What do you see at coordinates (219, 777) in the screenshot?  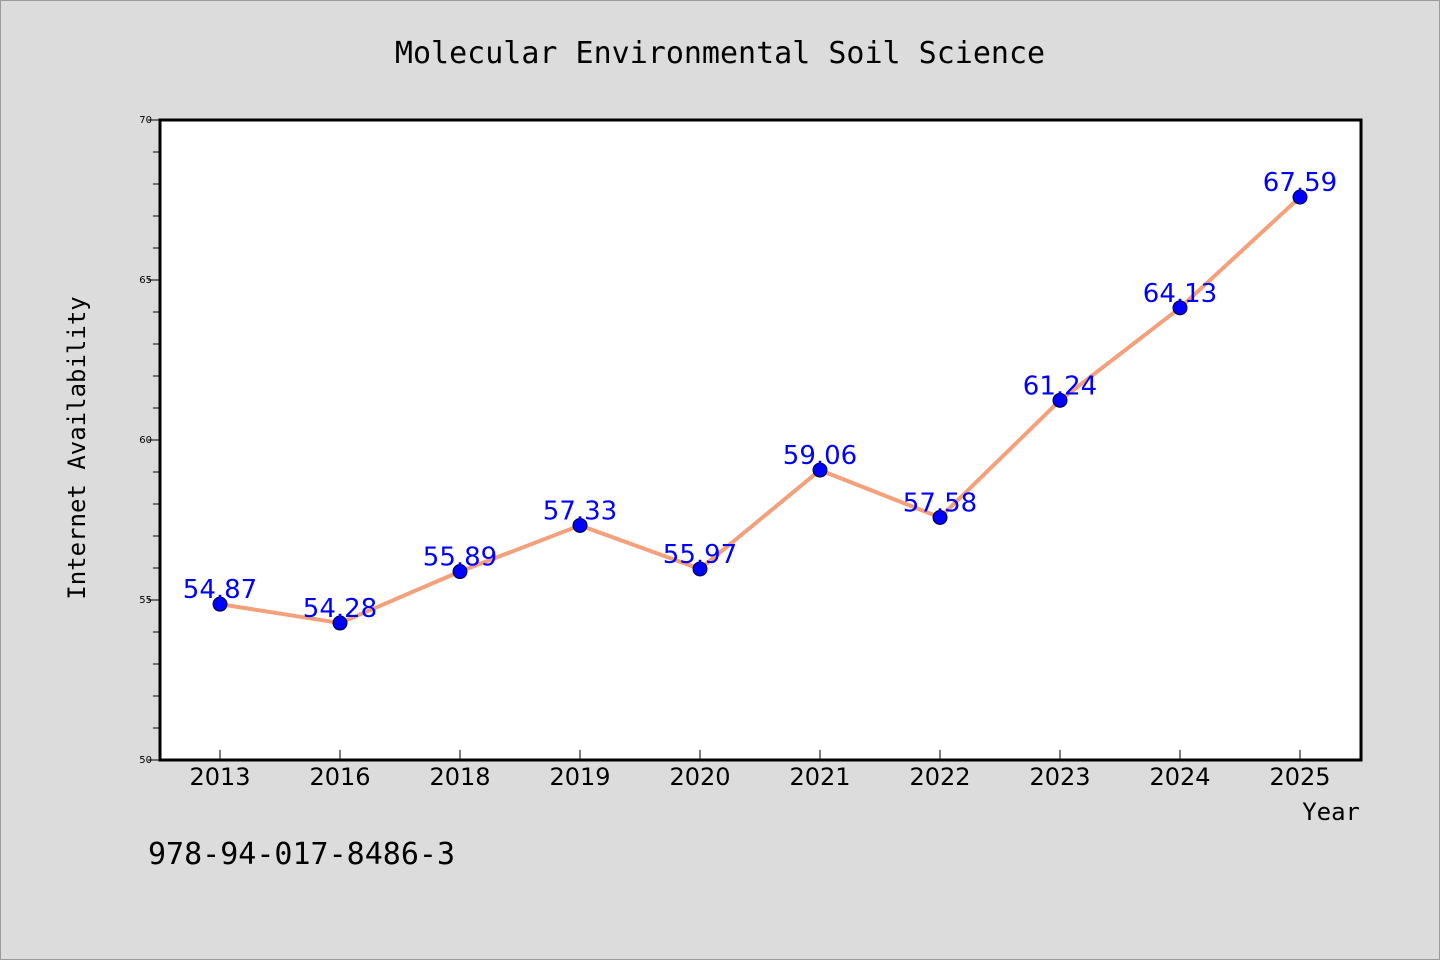 I see `x-tick-label: 2013` at bounding box center [219, 777].